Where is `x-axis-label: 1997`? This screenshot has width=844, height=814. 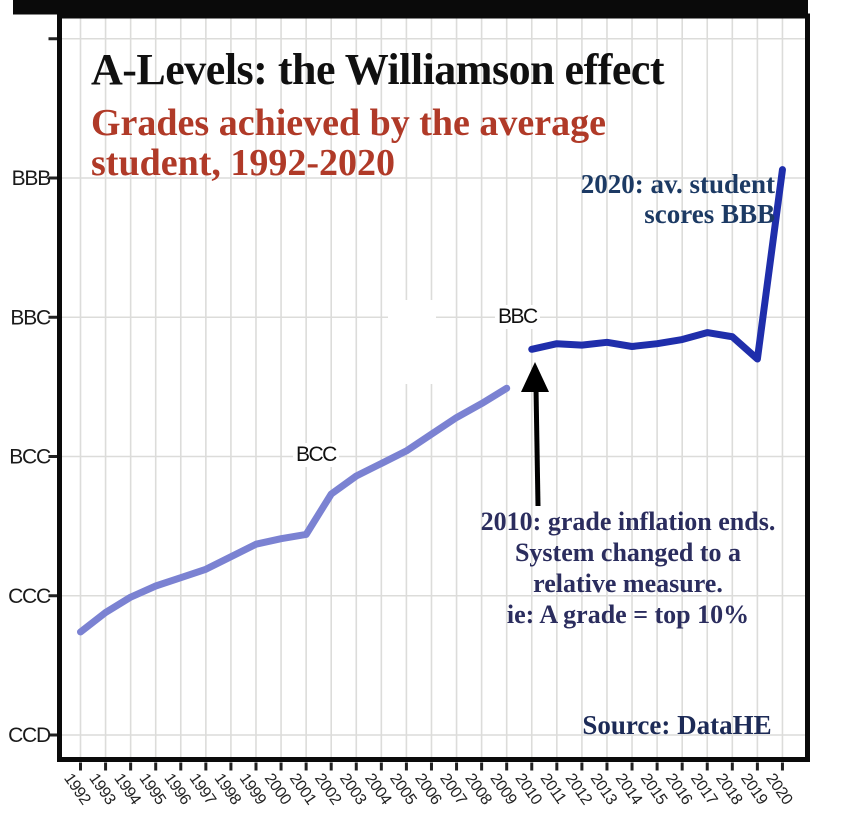 x-axis-label: 1997 is located at coordinates (203, 790).